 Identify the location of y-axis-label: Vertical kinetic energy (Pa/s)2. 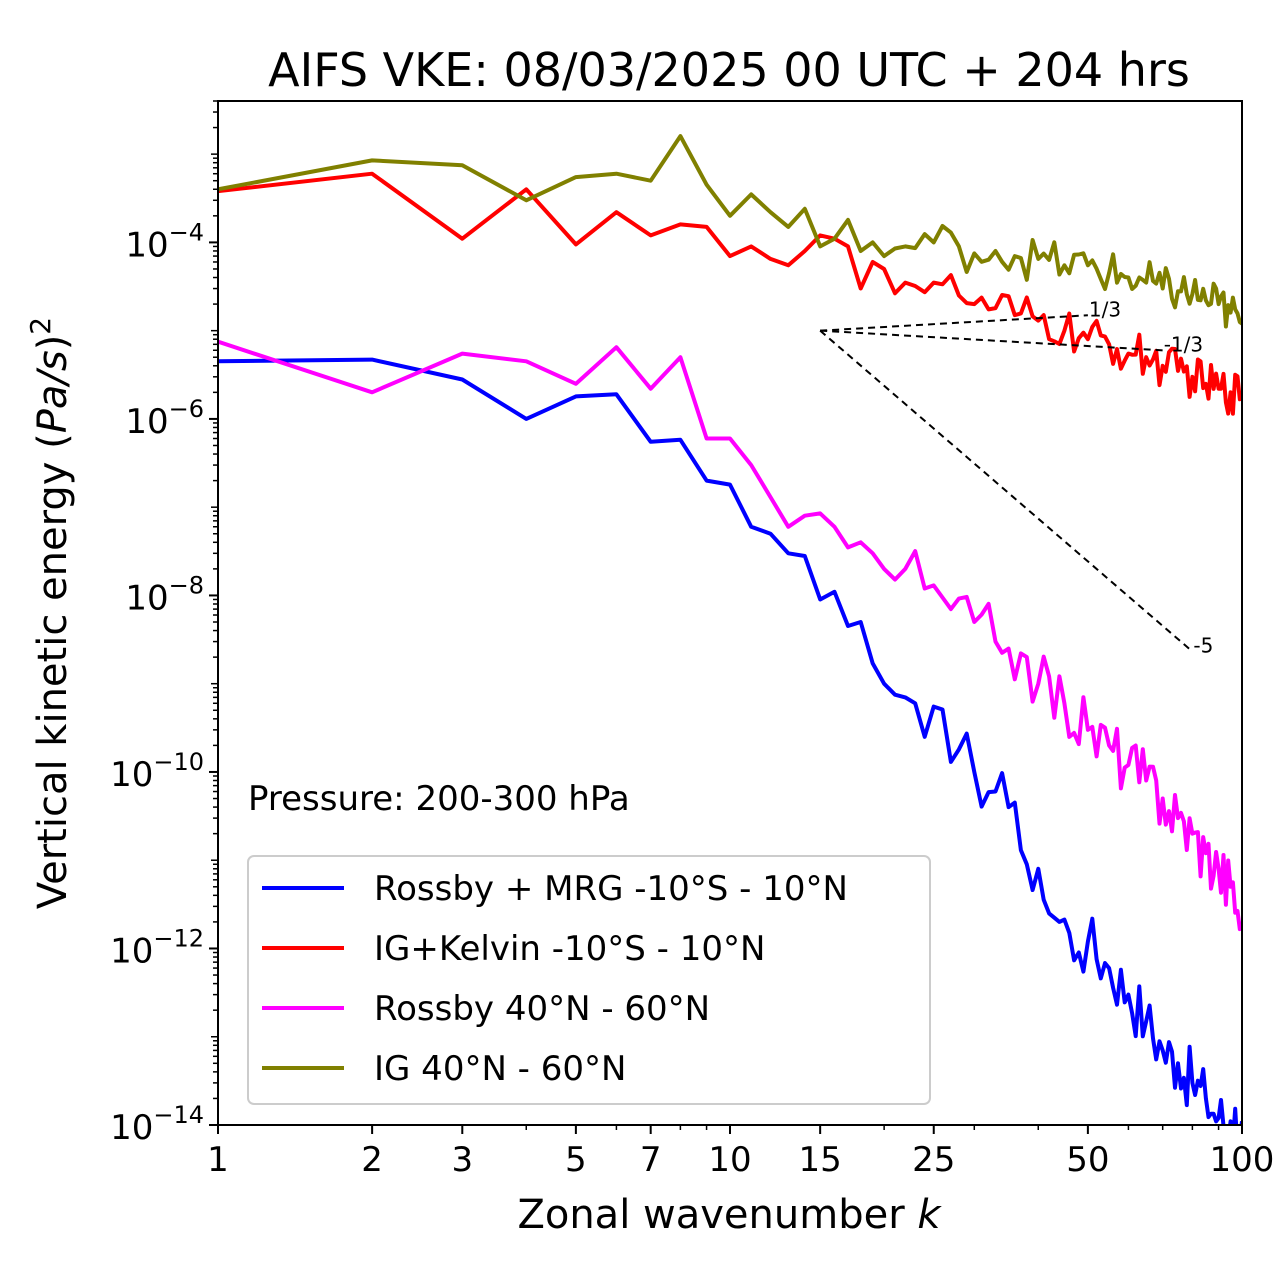
(50, 613).